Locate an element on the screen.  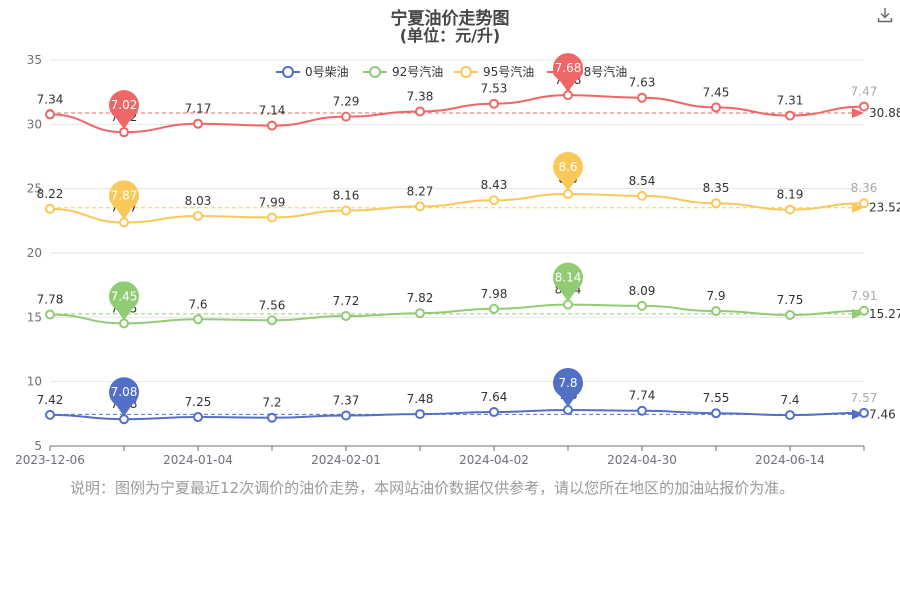
data-label: 7.9 is located at coordinates (715, 296).